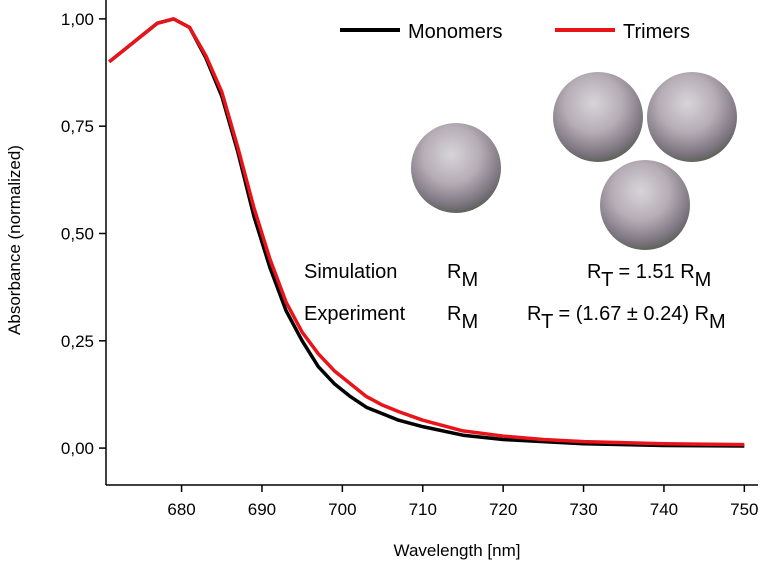 The width and height of the screenshot is (774, 563). I want to click on annotation: RT = (1.67 ± 0.24) RM, so click(626, 318).